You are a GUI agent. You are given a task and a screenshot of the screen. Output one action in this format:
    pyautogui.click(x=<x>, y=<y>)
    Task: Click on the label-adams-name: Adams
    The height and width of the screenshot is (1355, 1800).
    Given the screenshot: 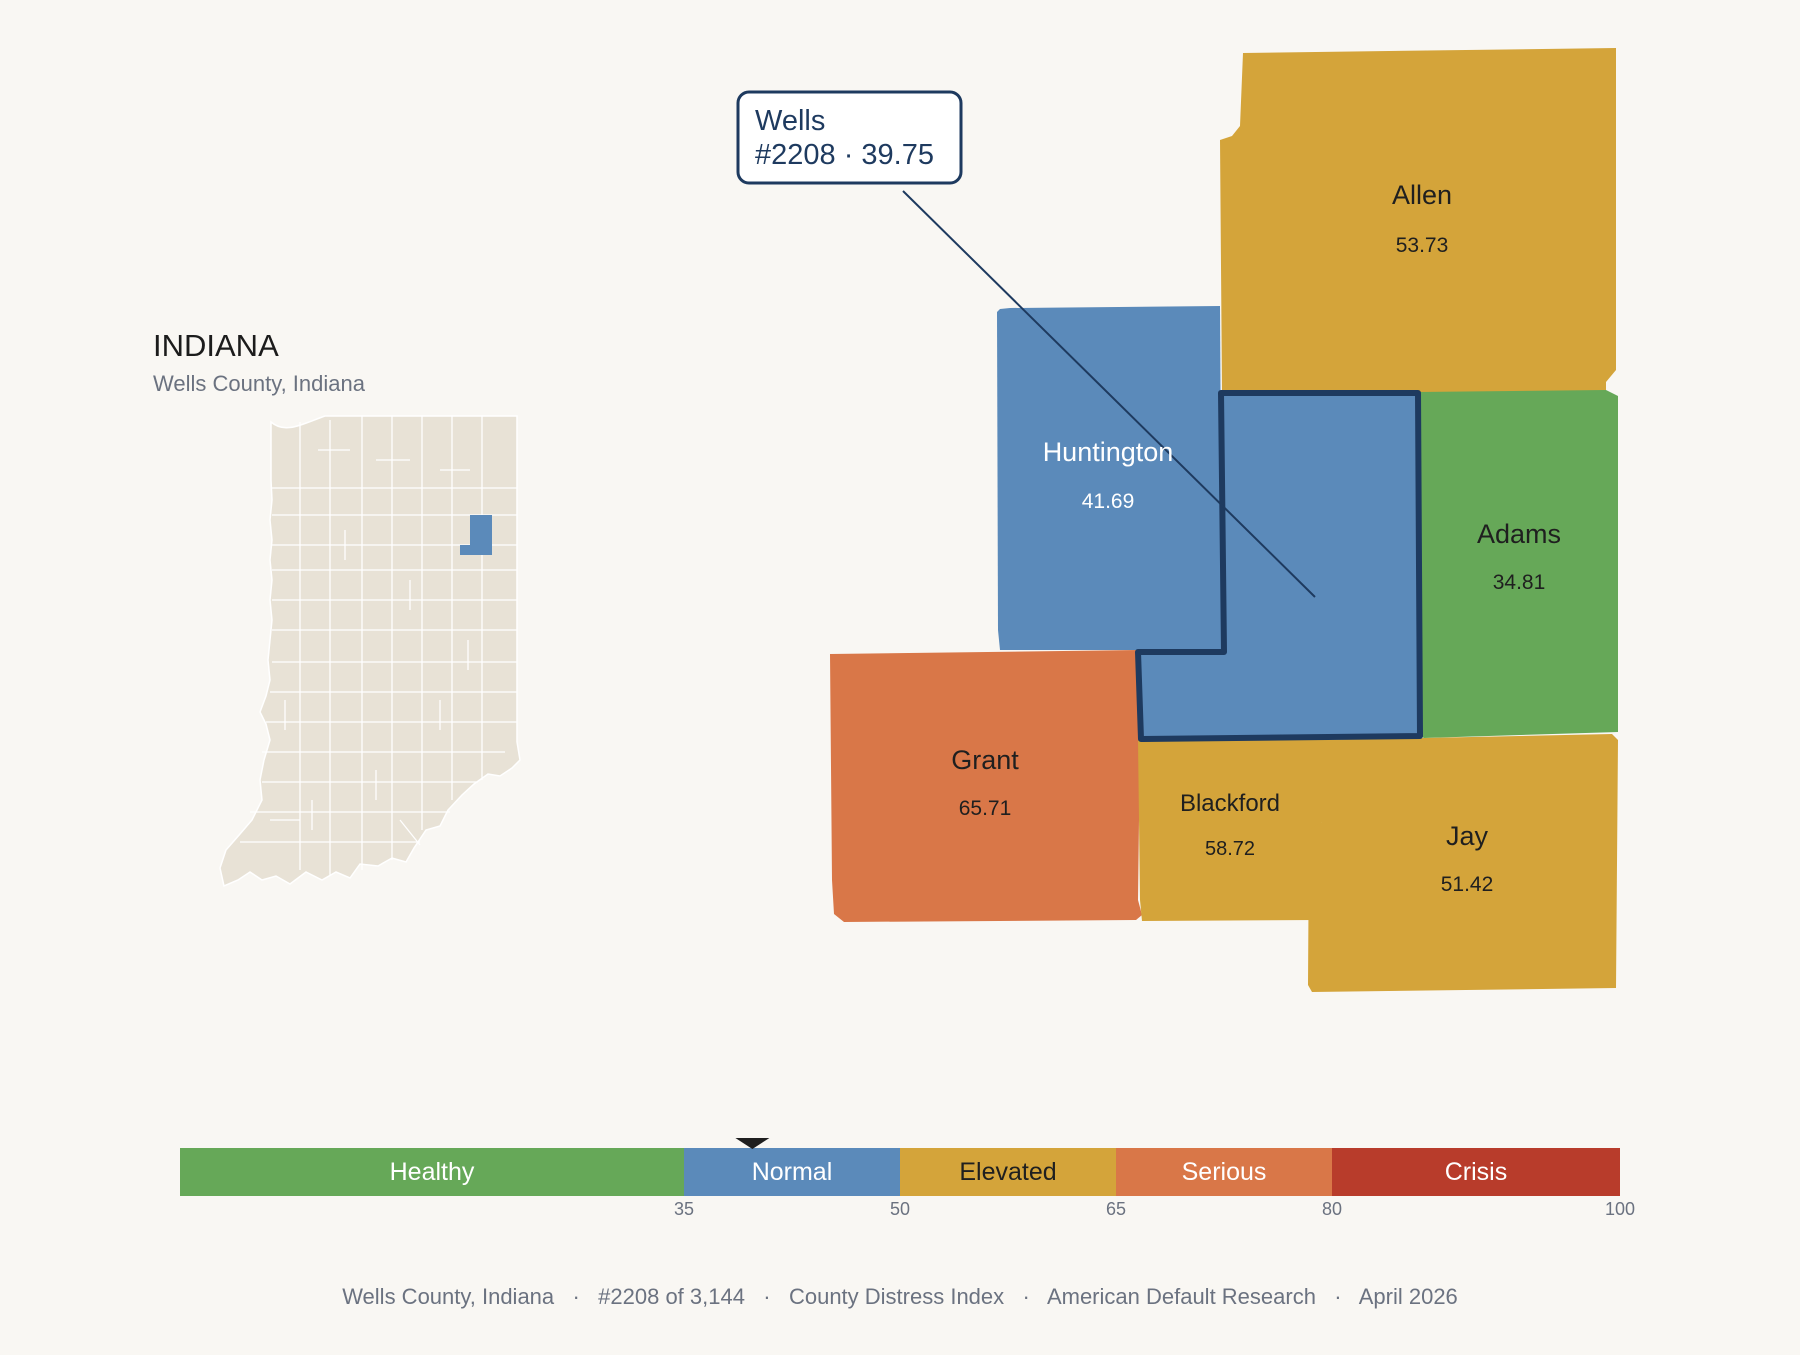 What is the action you would take?
    pyautogui.click(x=1519, y=534)
    